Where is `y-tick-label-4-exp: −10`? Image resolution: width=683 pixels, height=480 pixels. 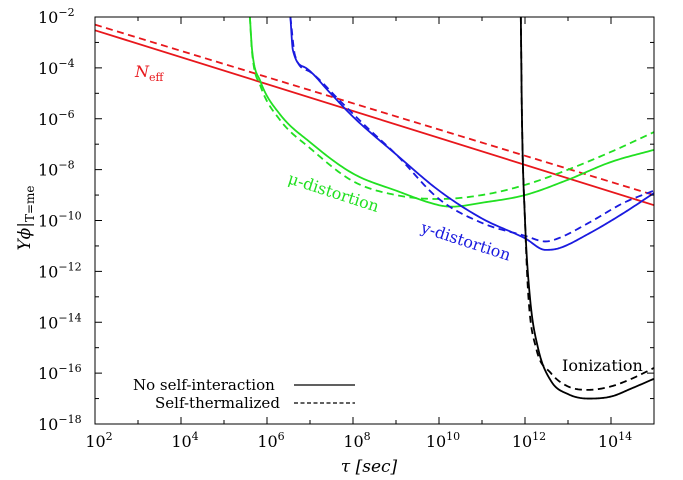 y-tick-label-4-exp: −10 is located at coordinates (69, 216).